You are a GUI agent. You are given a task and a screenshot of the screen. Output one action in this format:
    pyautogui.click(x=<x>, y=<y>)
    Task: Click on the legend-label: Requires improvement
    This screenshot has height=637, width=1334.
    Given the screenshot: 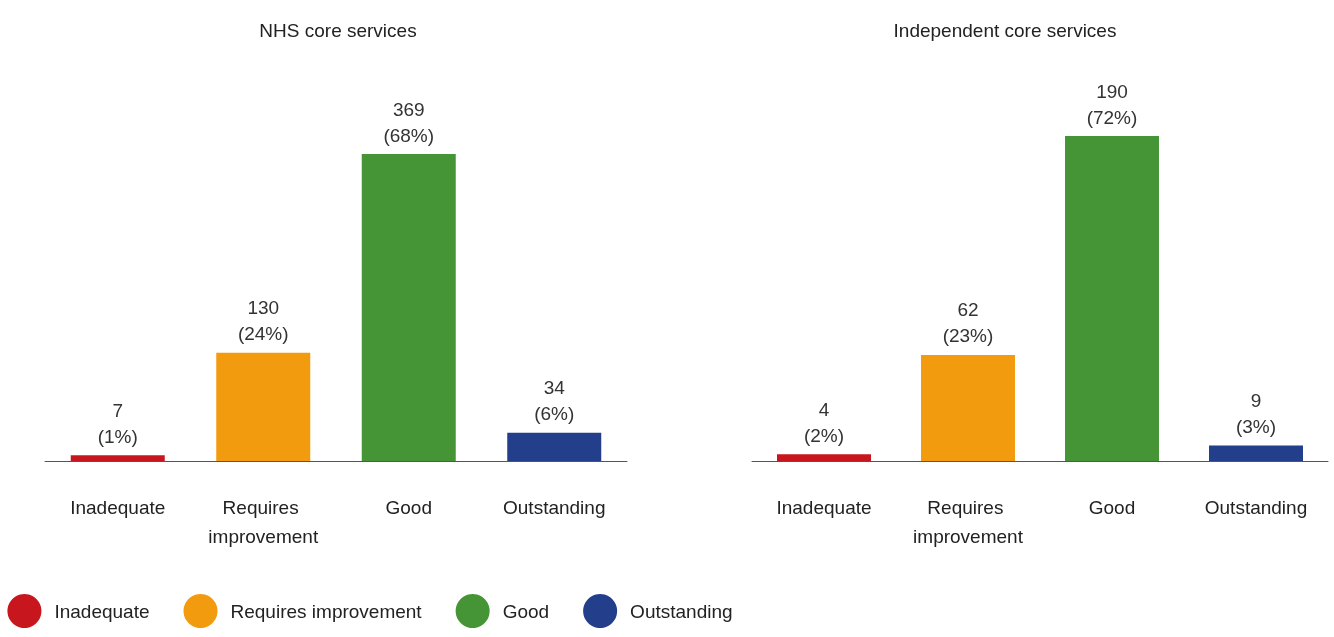 What is the action you would take?
    pyautogui.click(x=326, y=611)
    